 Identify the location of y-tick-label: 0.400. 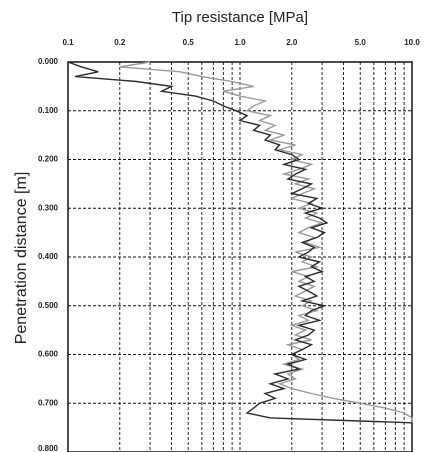
(48, 256).